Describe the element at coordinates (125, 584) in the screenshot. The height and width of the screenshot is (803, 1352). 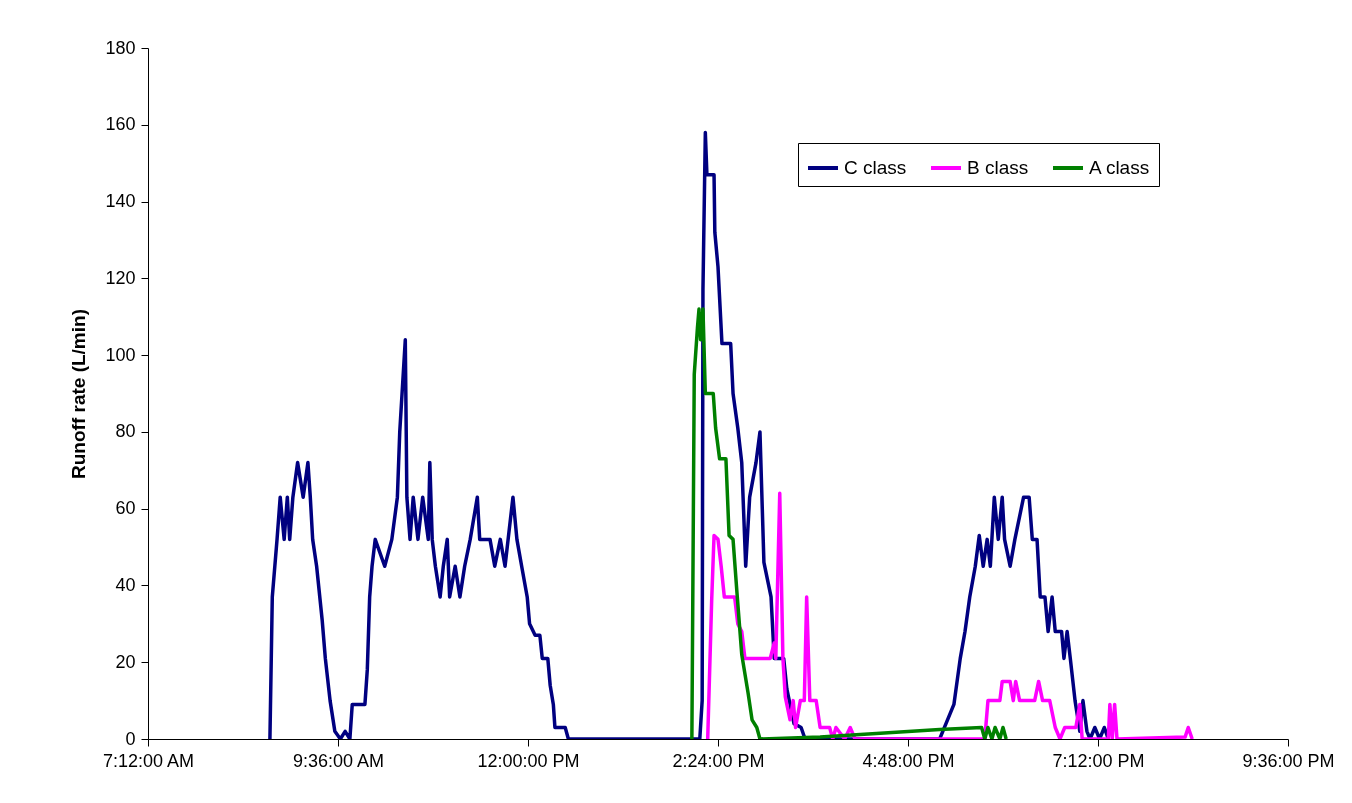
I see `y-tick-label: 40` at that location.